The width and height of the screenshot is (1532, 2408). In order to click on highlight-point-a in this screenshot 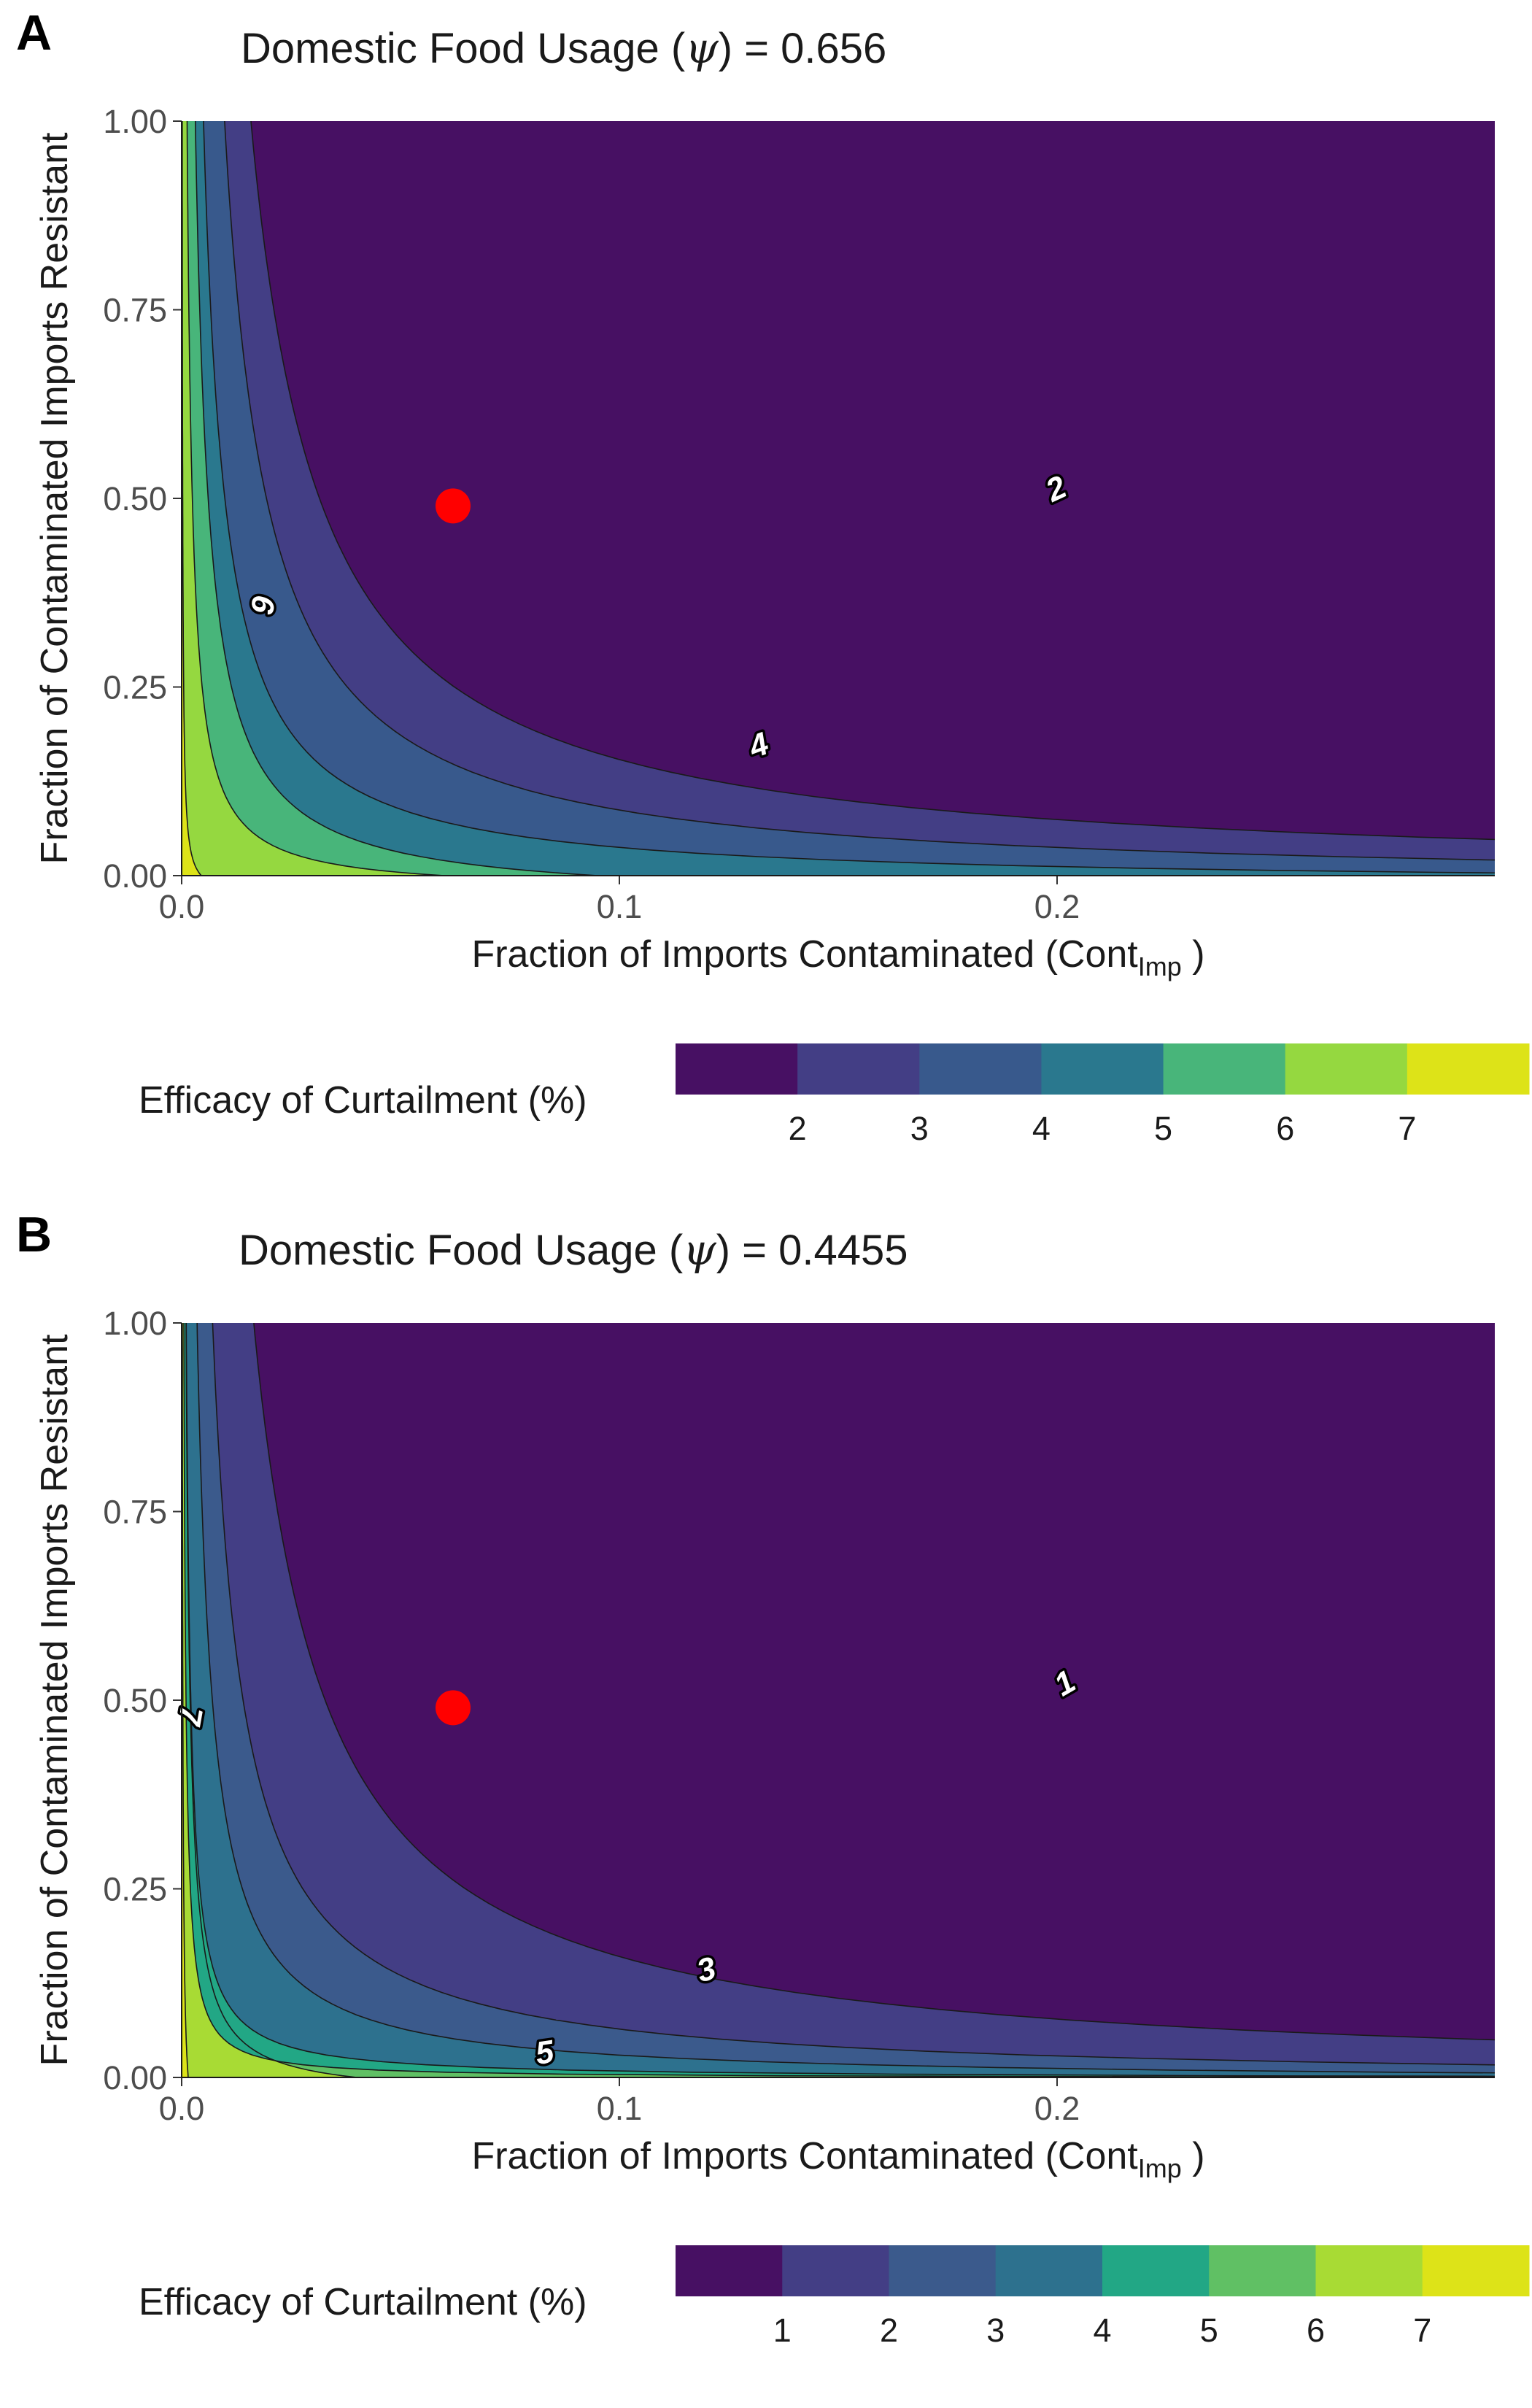, I will do `click(454, 506)`.